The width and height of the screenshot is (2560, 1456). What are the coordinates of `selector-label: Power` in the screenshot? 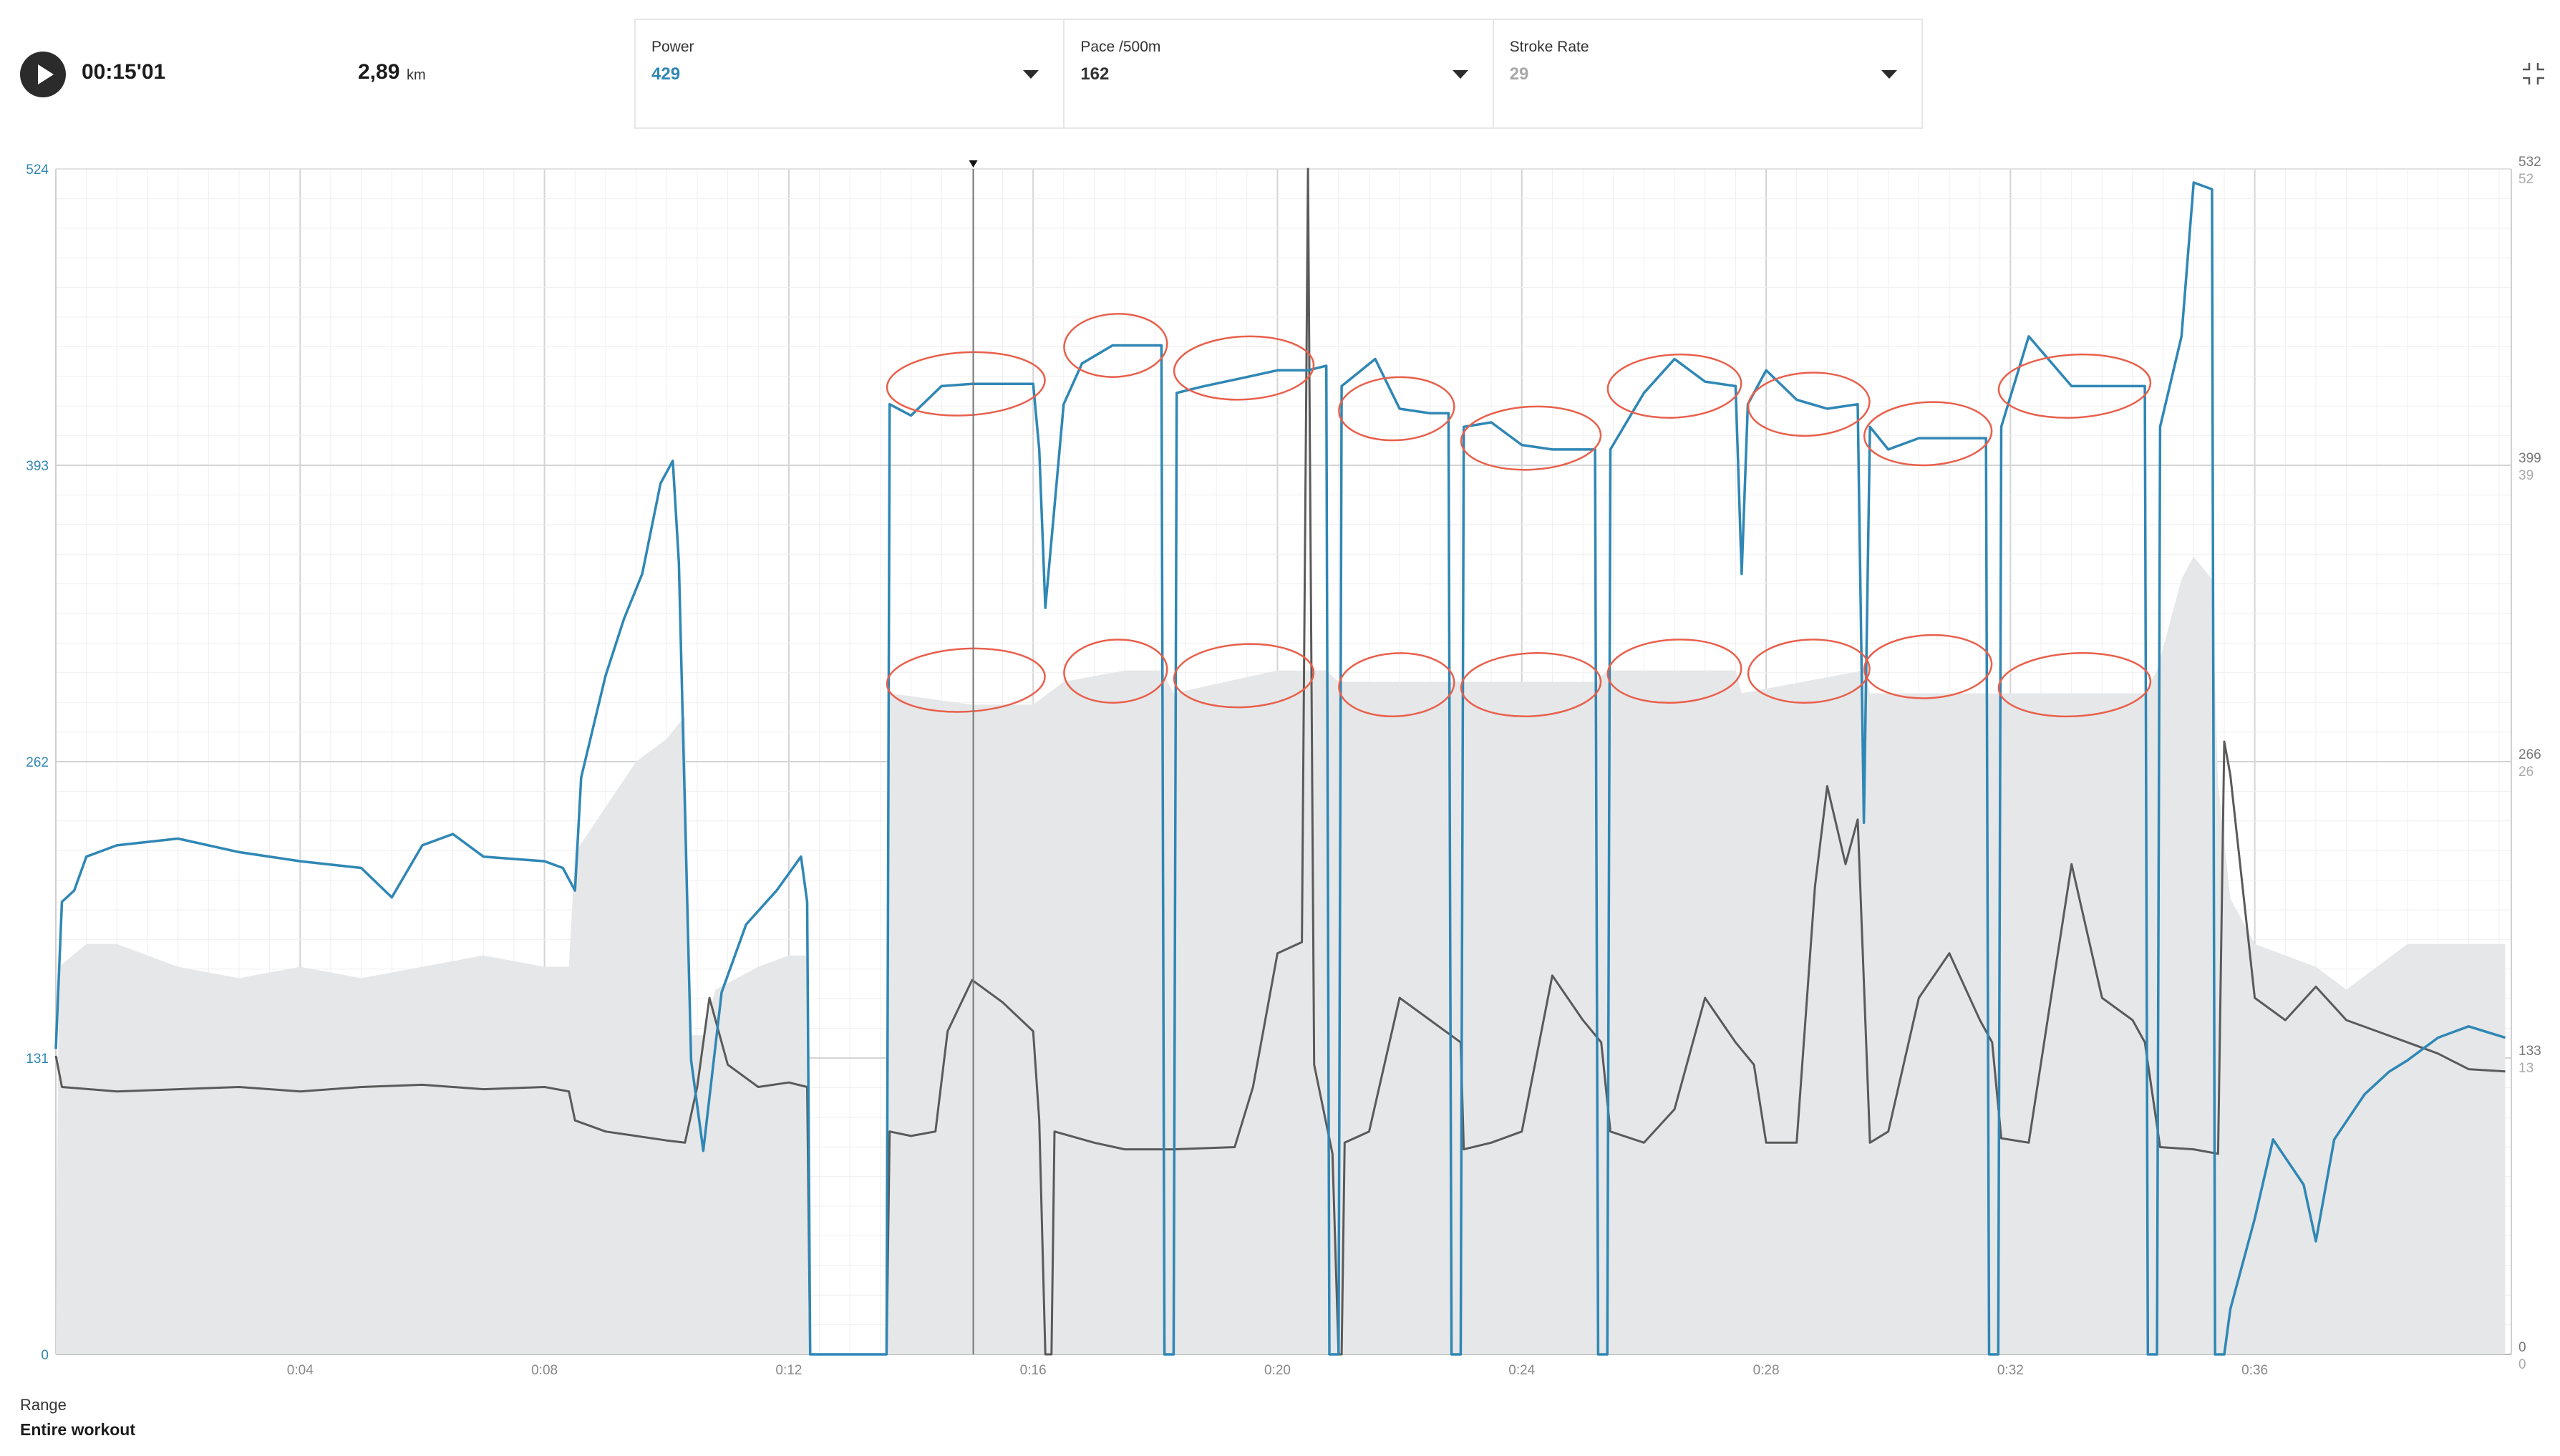 It's located at (673, 47).